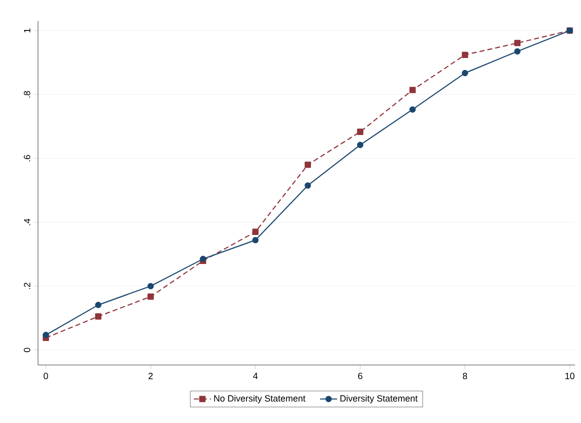 This screenshot has width=581, height=423. What do you see at coordinates (260, 399) in the screenshot?
I see `legend-label: No Diversity Statement` at bounding box center [260, 399].